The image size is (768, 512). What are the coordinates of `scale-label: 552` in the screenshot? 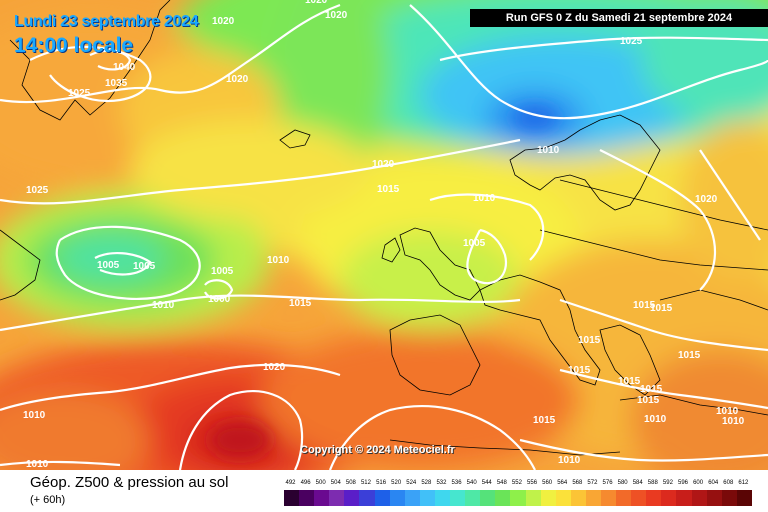 It's located at (516, 483).